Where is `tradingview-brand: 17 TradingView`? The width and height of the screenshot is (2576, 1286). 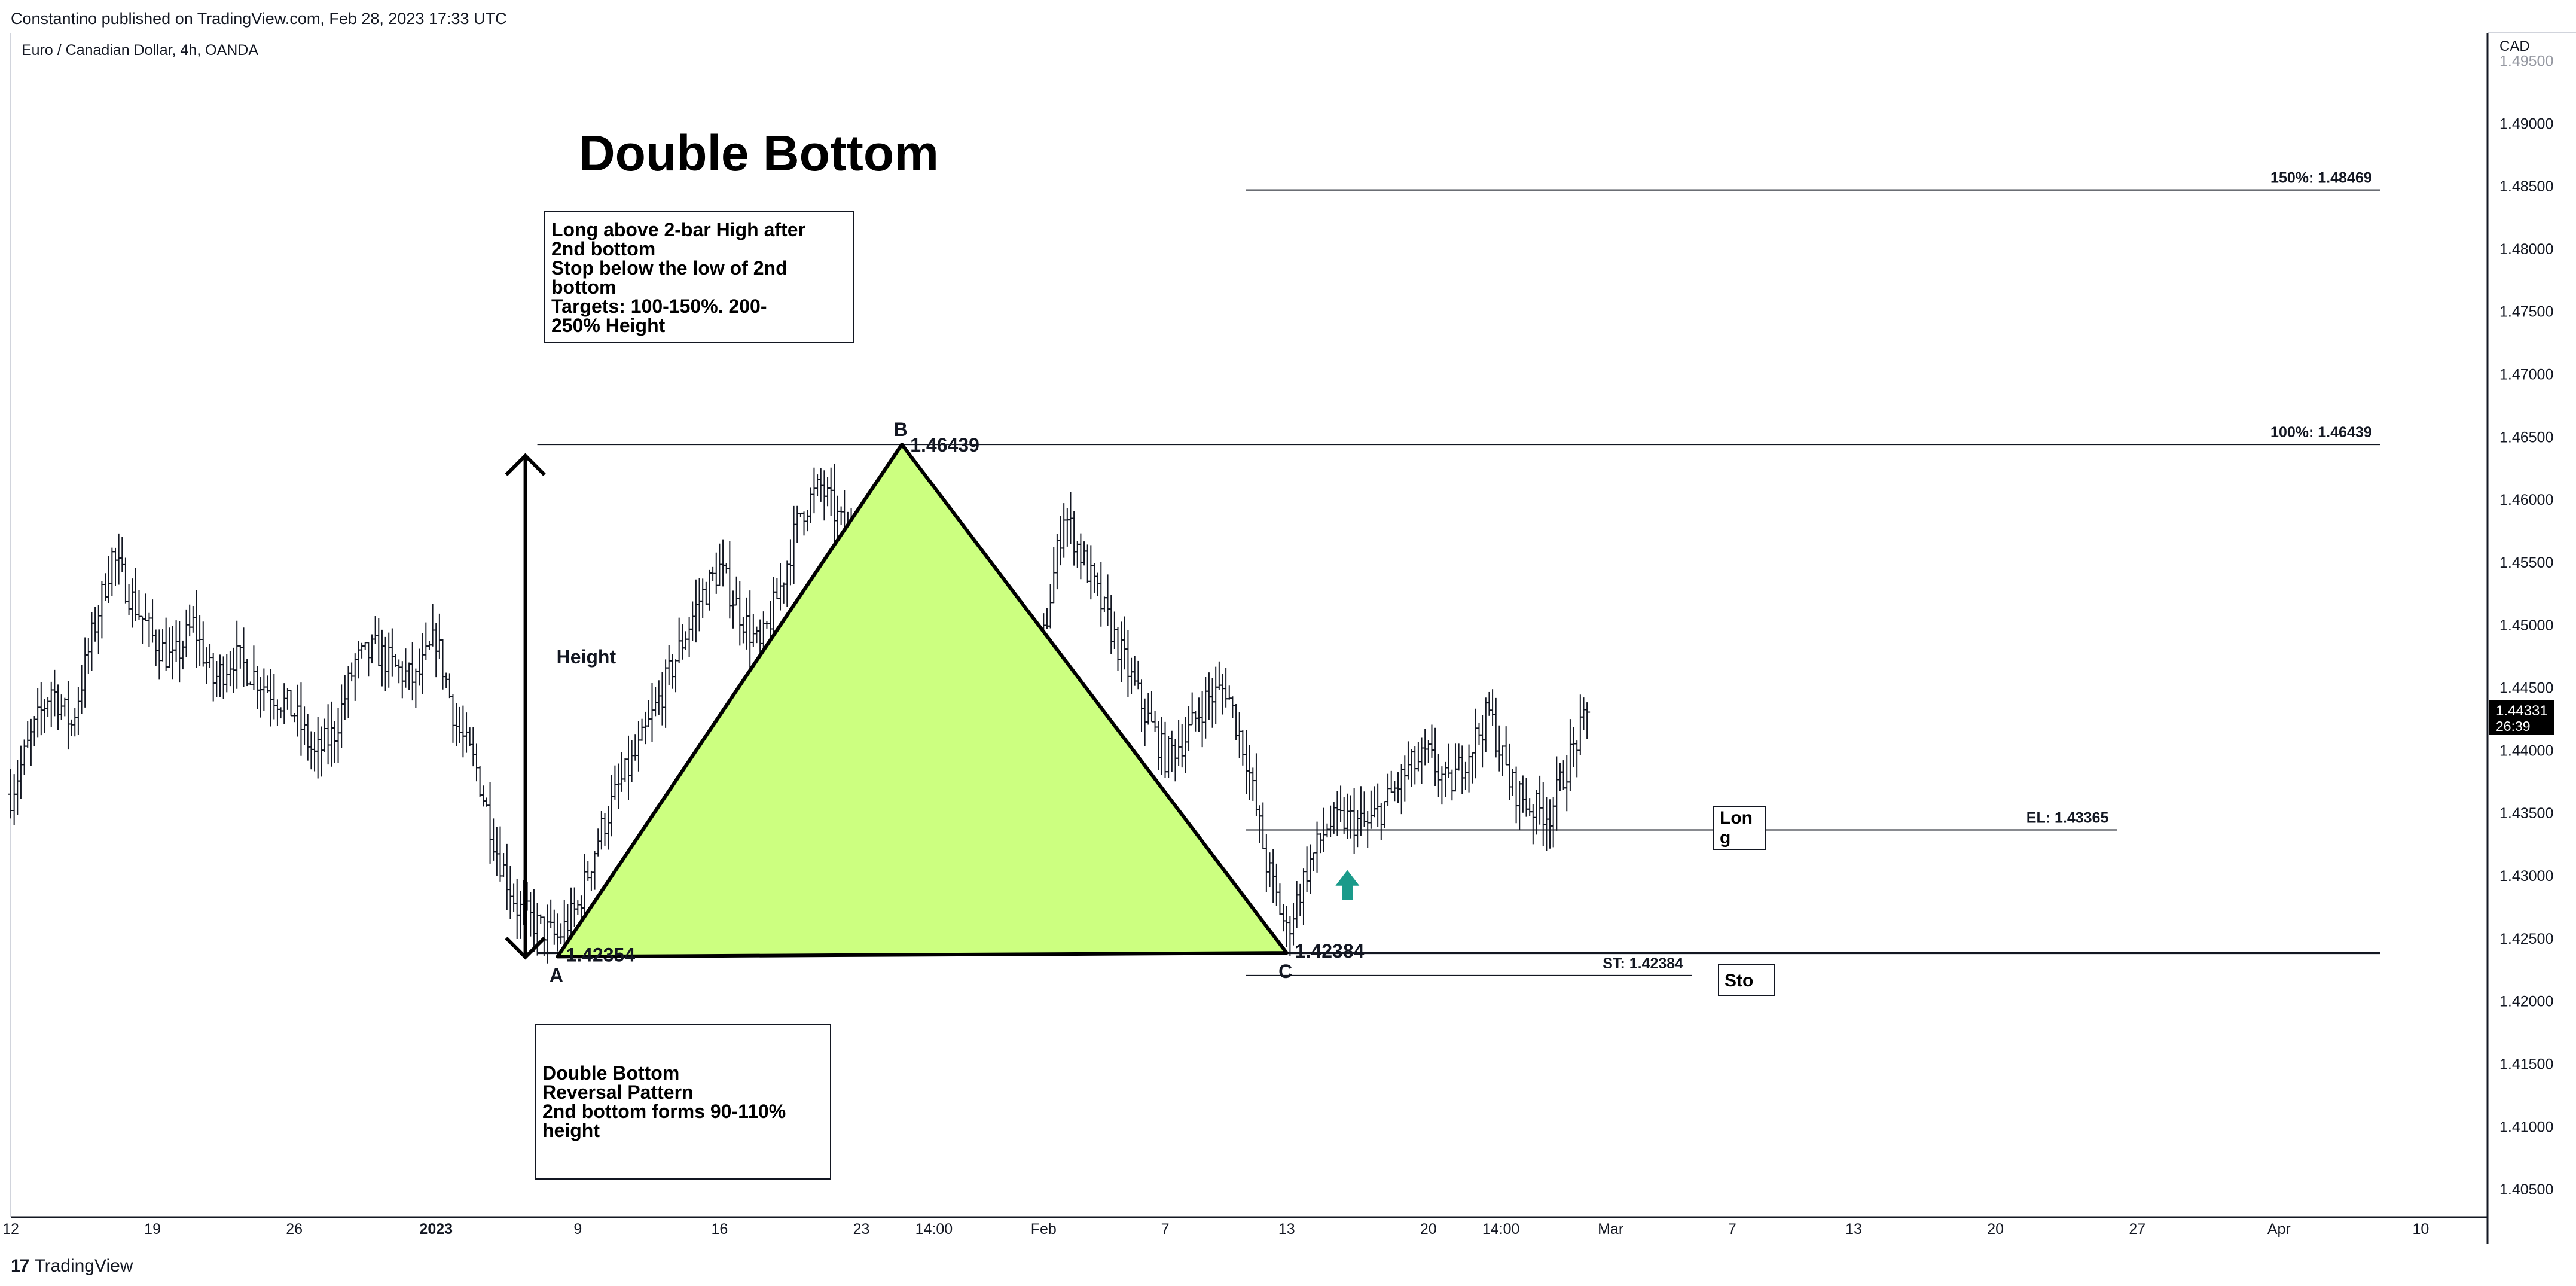
tradingview-brand: 17 TradingView is located at coordinates (72, 1266).